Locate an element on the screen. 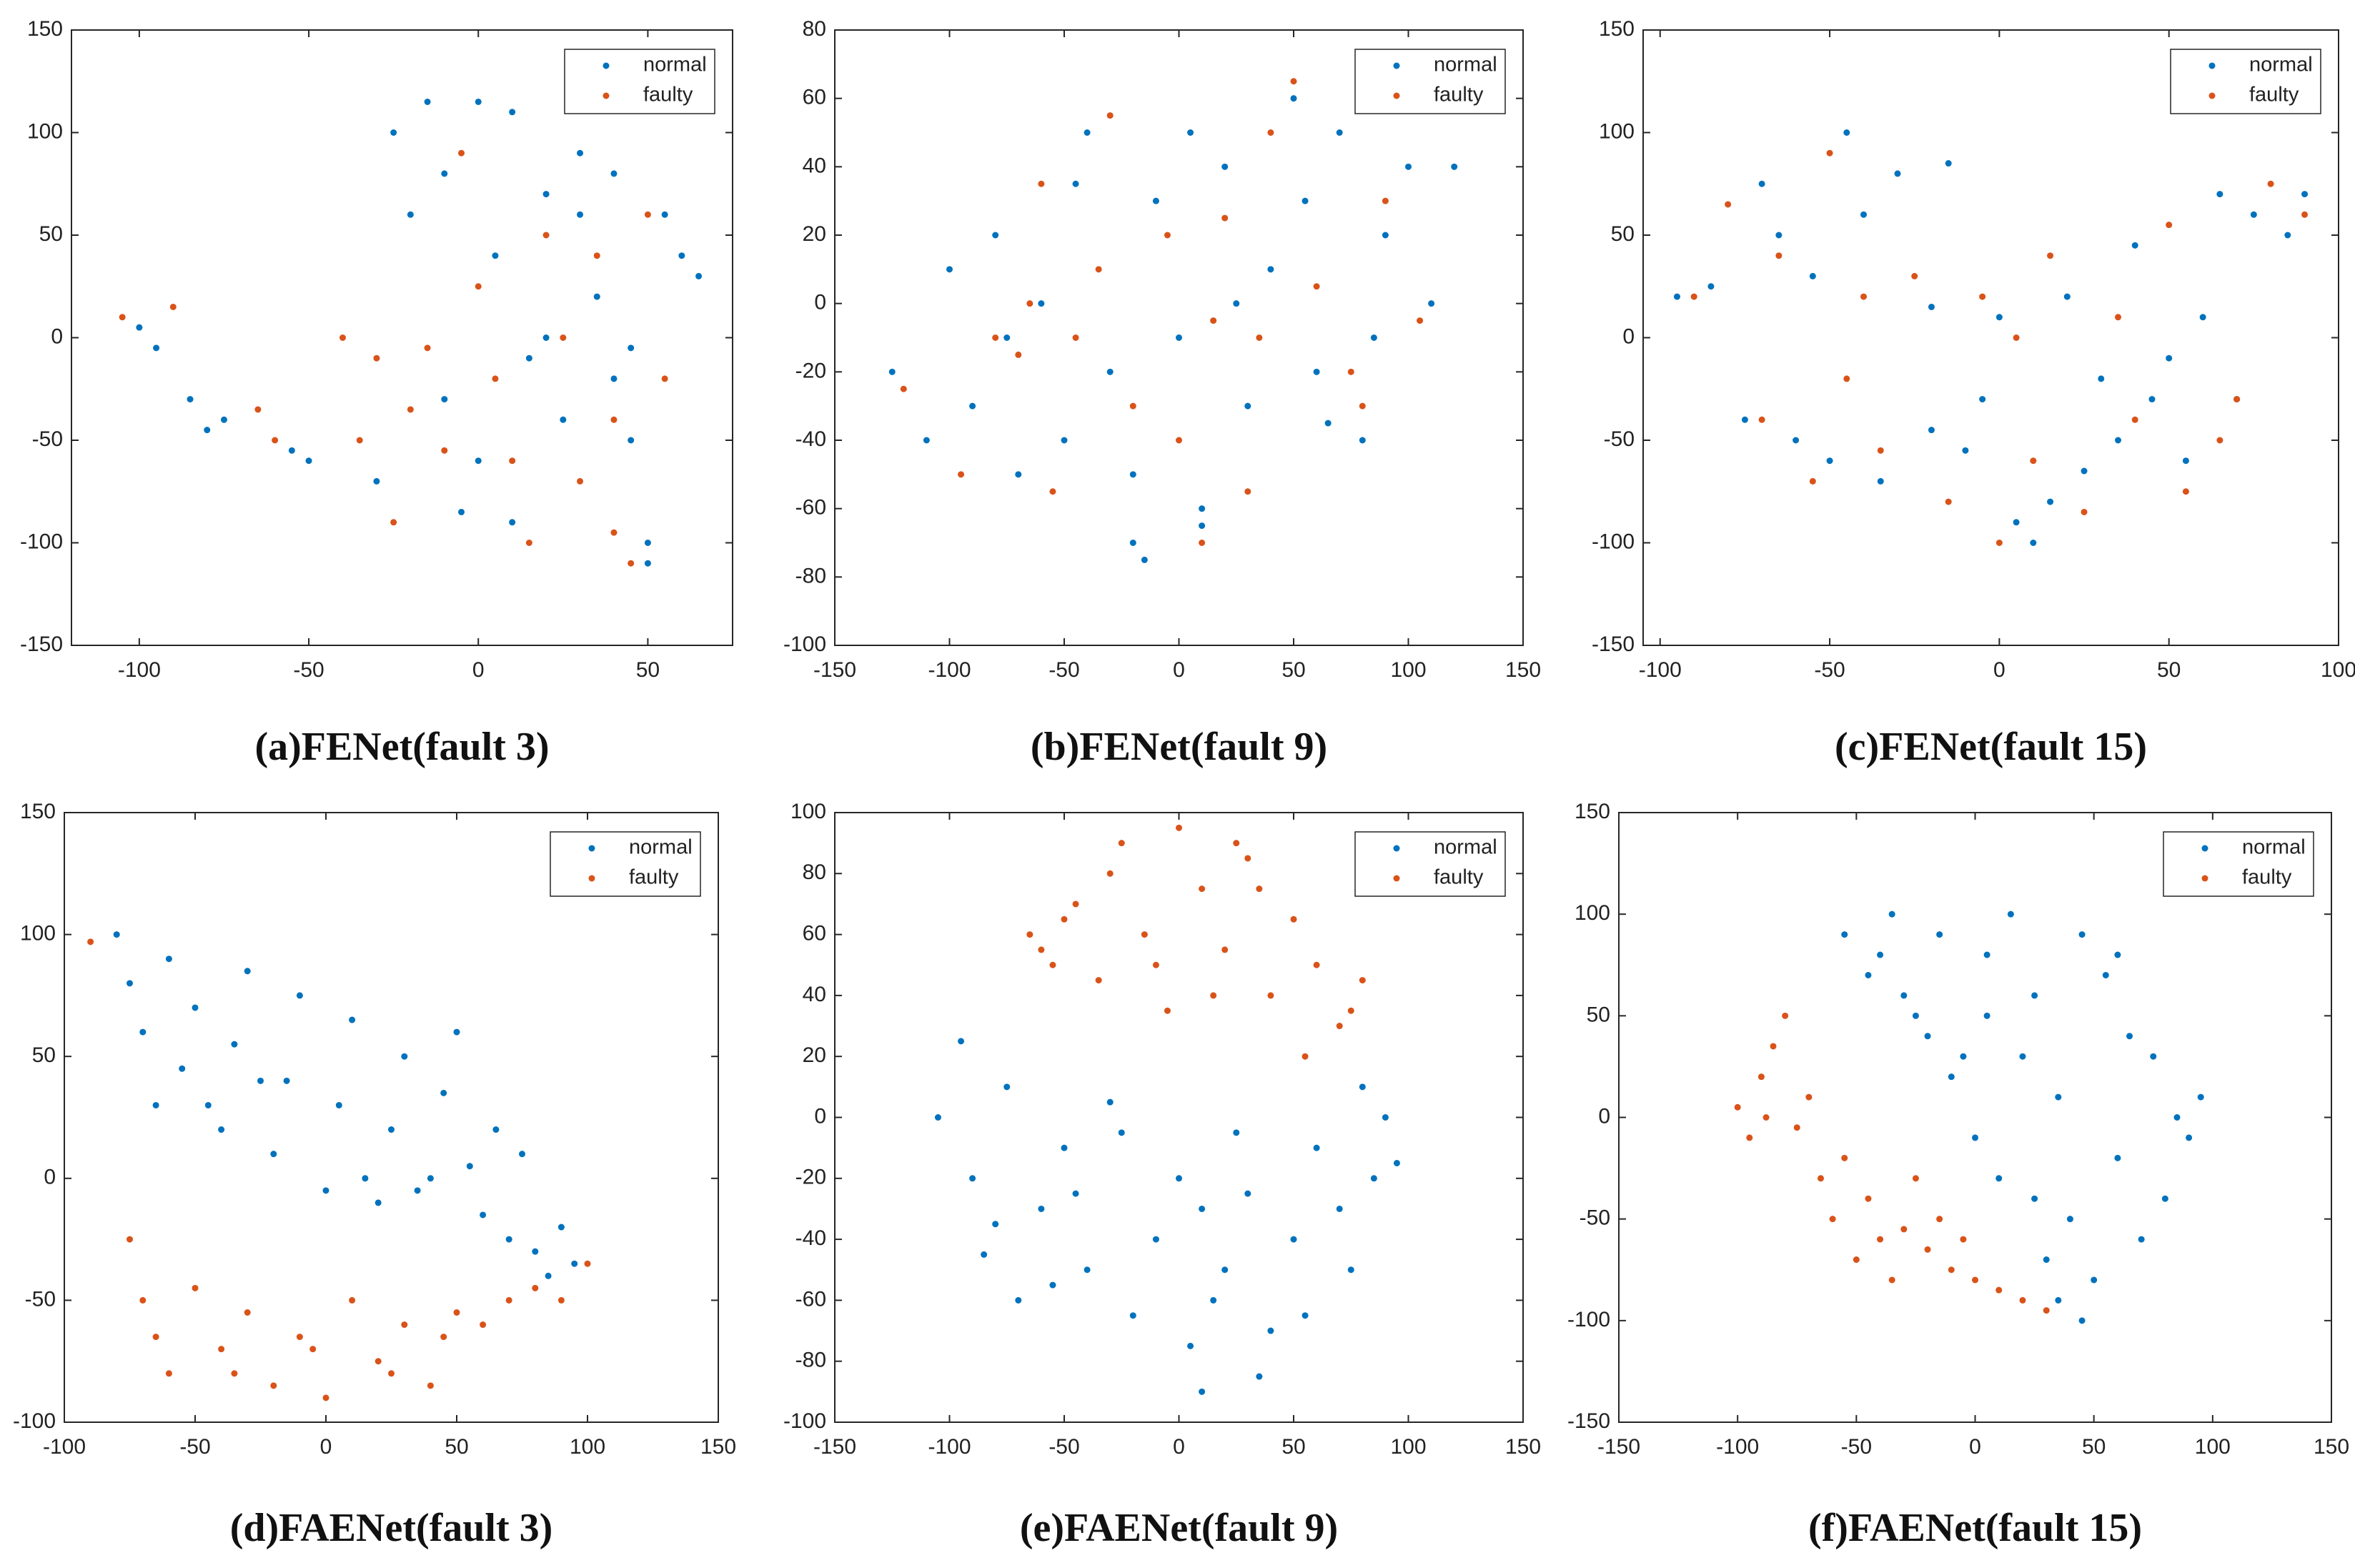  y-tick-label: -150 is located at coordinates (1613, 644).